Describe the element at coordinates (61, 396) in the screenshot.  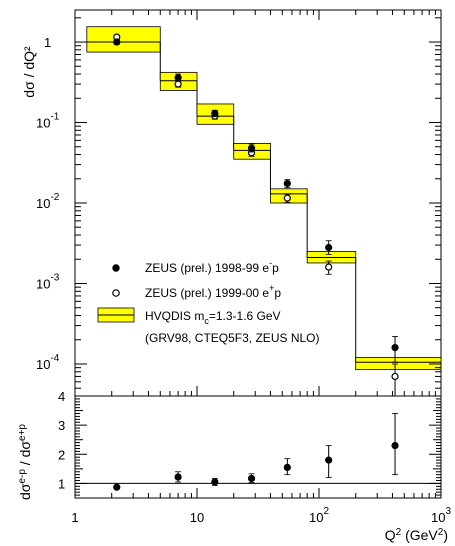
I see `y-tick-label: 4` at that location.